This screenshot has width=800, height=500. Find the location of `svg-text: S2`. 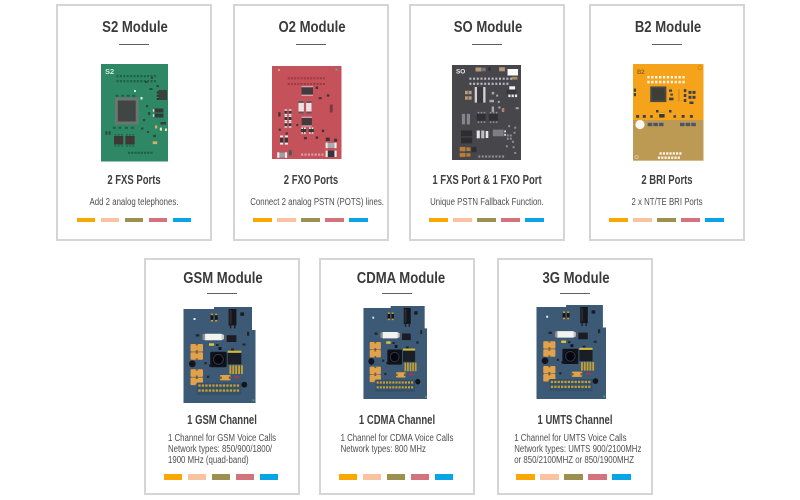

svg-text: S2 is located at coordinates (109, 71).